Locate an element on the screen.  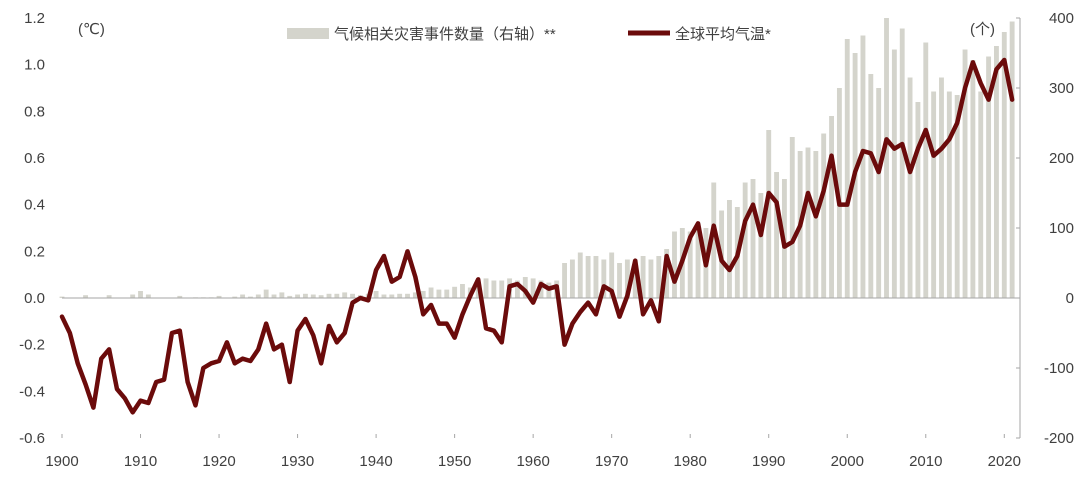
x-tick-label: 1930 is located at coordinates (297, 461).